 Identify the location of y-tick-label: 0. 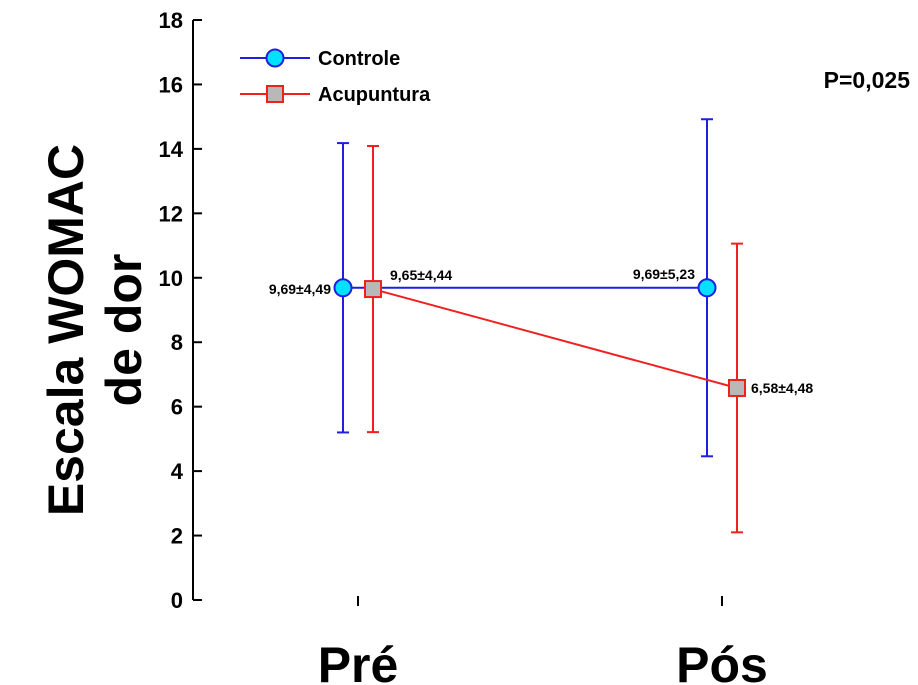
(177, 600).